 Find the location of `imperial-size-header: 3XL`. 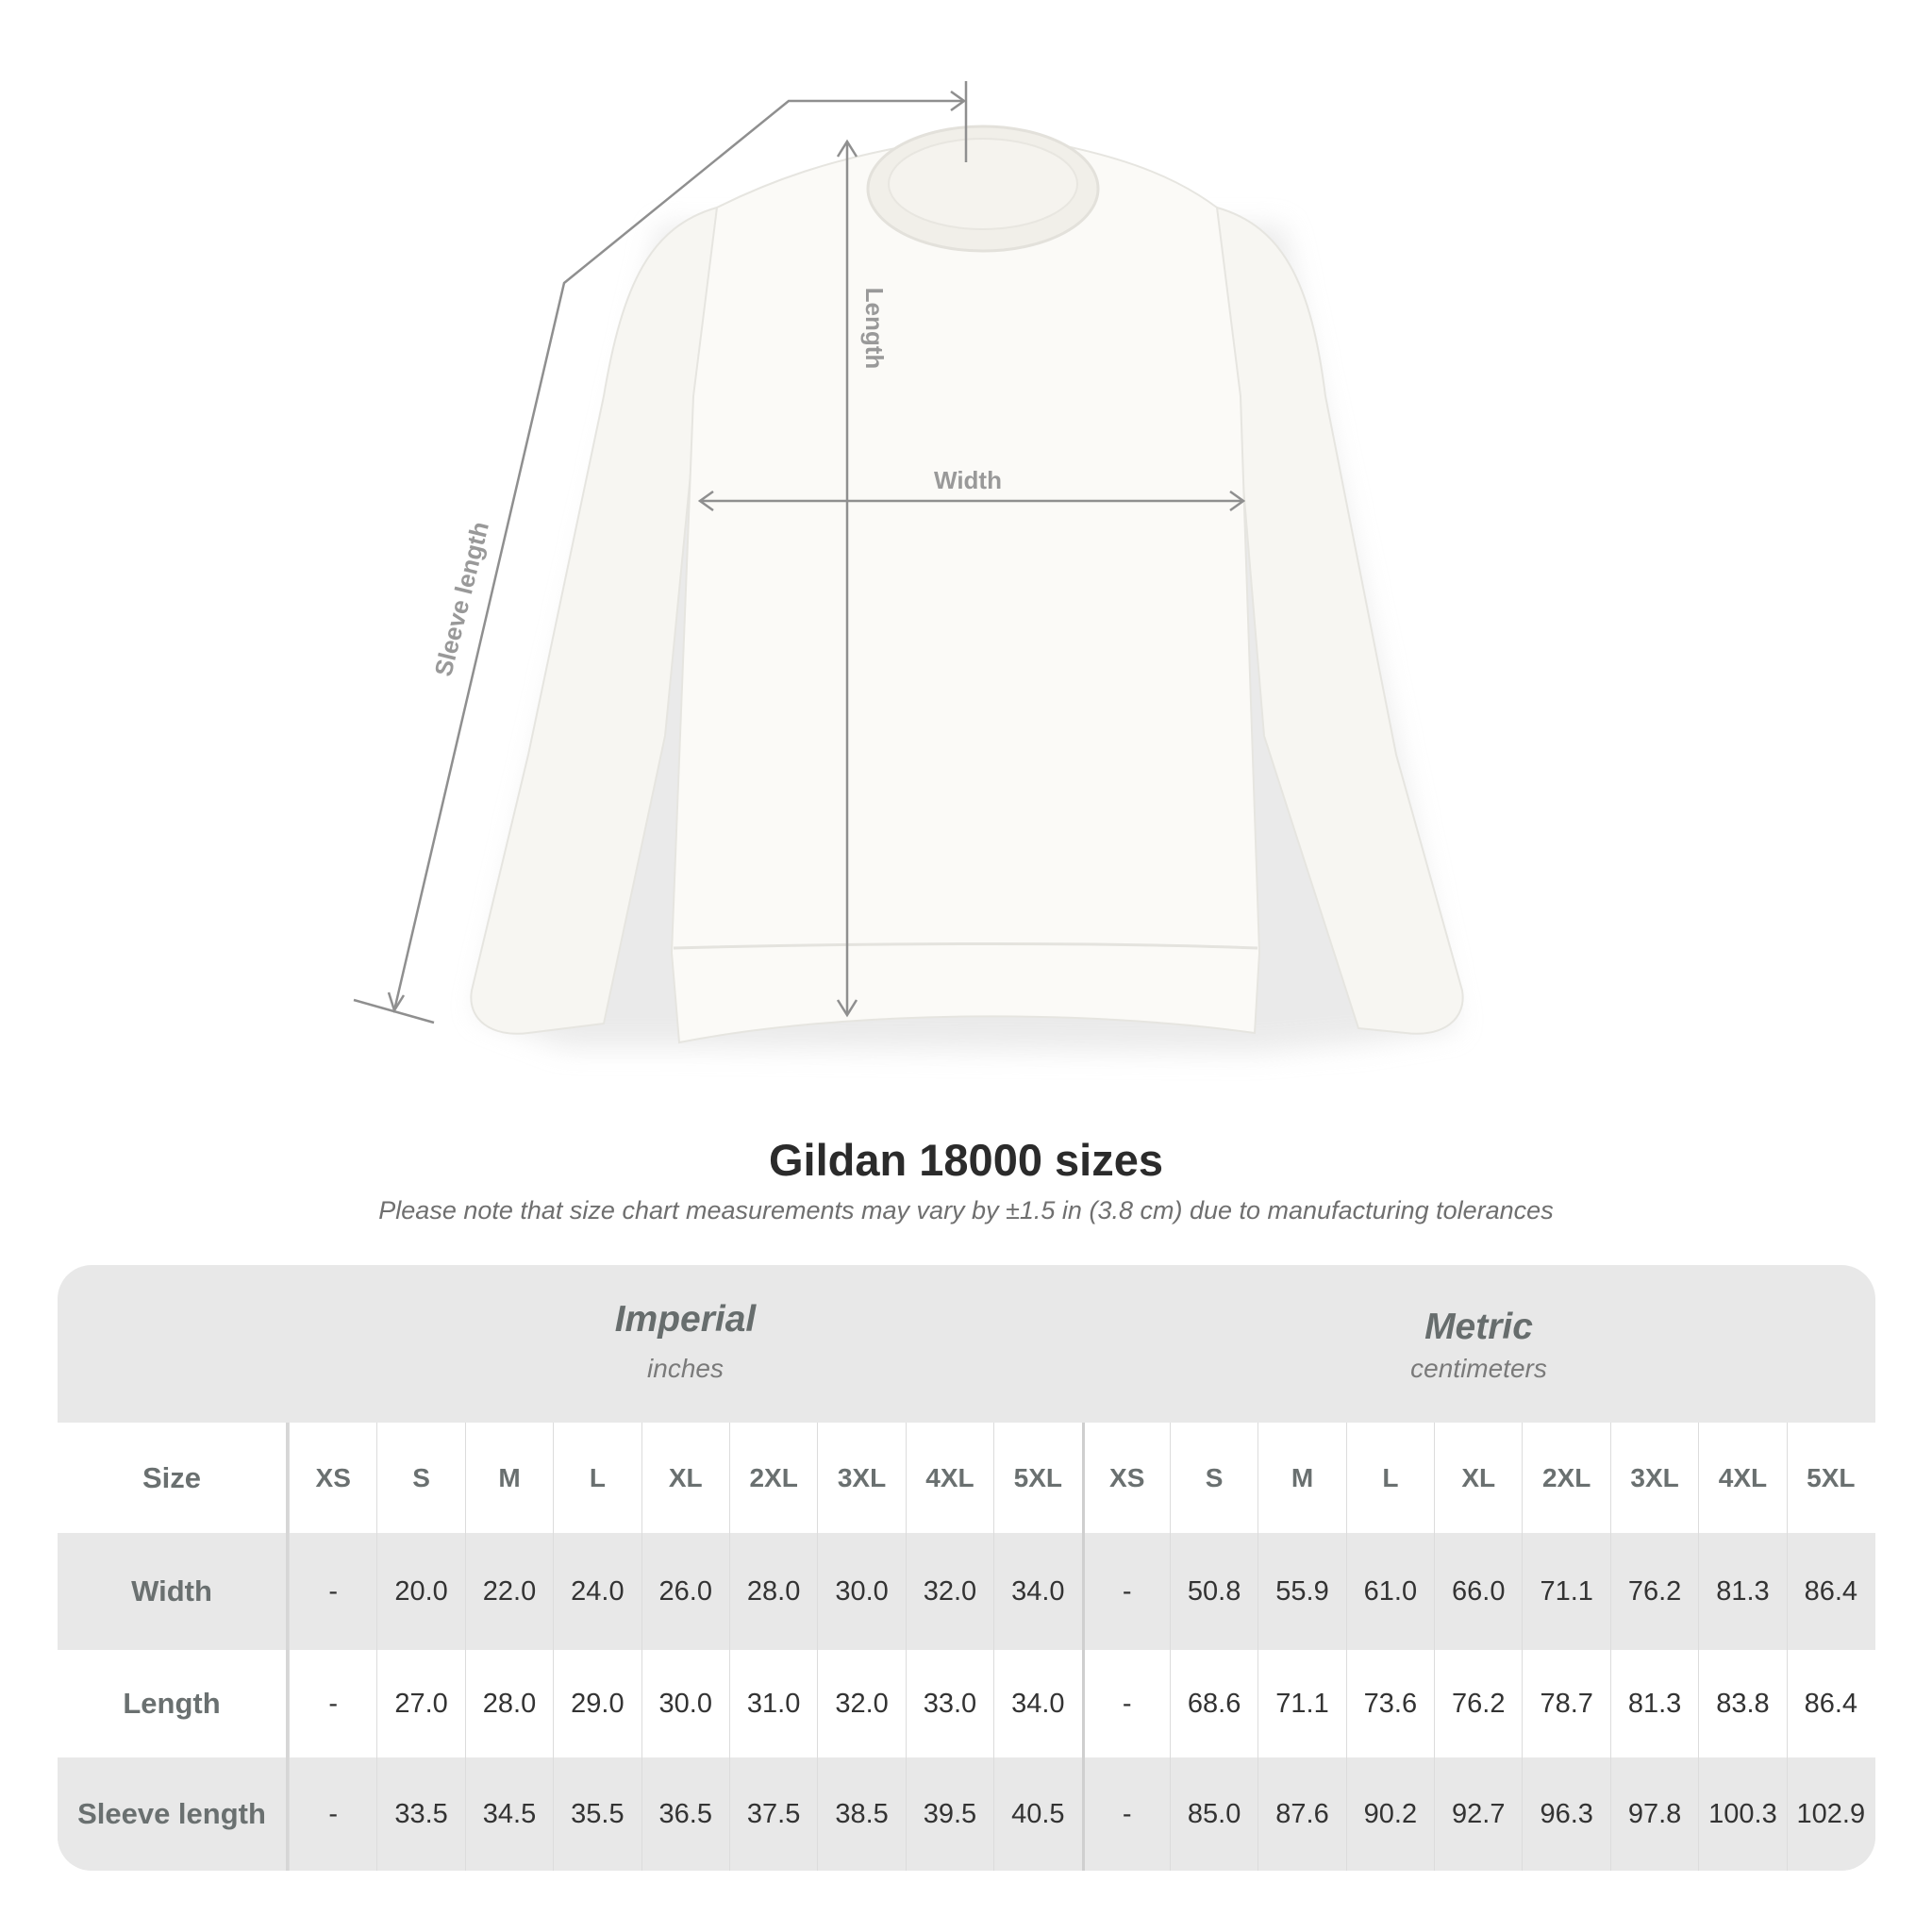

imperial-size-header: 3XL is located at coordinates (861, 1478).